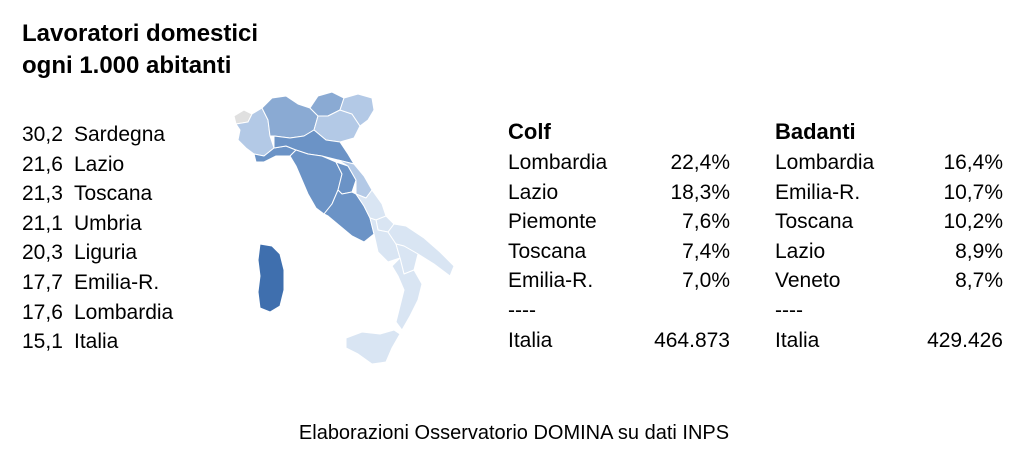 Image resolution: width=1028 pixels, height=464 pixels. What do you see at coordinates (815, 131) in the screenshot?
I see `badanti-heading: Badanti` at bounding box center [815, 131].